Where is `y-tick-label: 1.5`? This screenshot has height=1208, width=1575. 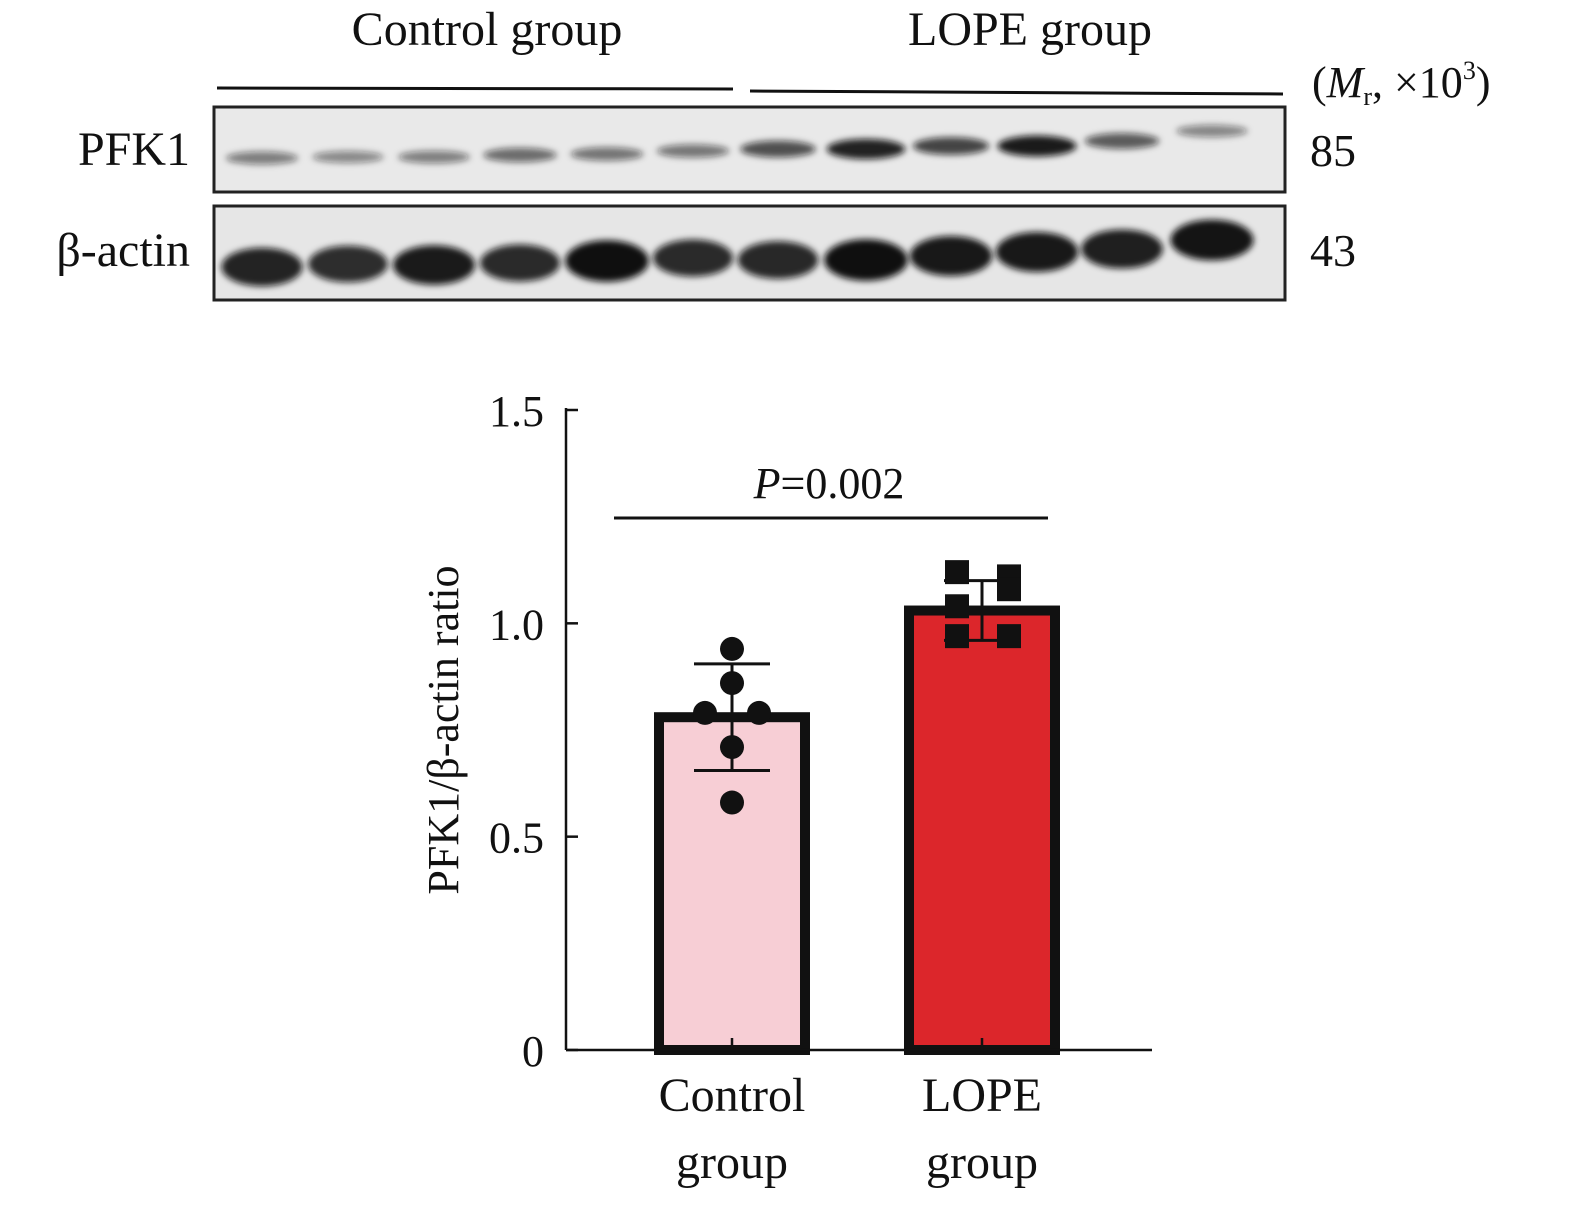 y-tick-label: 1.5 is located at coordinates (516, 411).